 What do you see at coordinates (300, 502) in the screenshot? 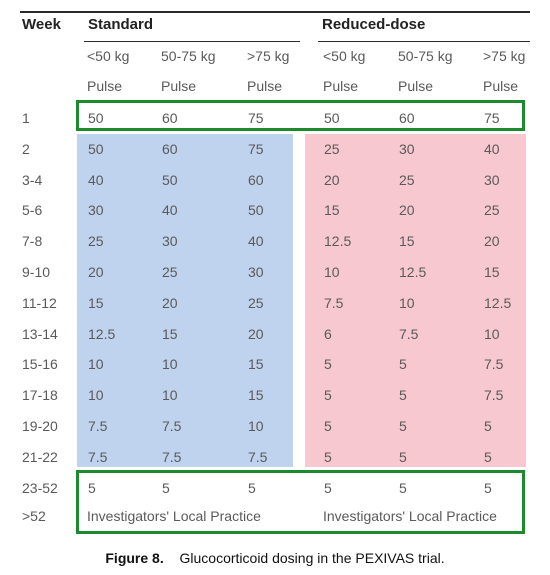
I see `maintenance-highlight-box` at bounding box center [300, 502].